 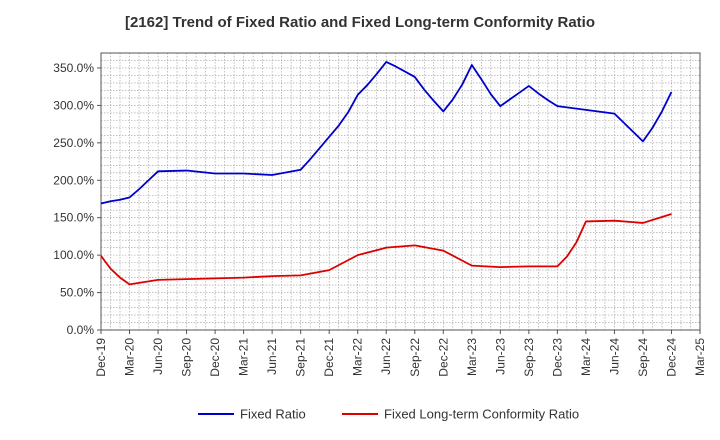 What do you see at coordinates (244, 357) in the screenshot?
I see `x-tick-label: Mar-21` at bounding box center [244, 357].